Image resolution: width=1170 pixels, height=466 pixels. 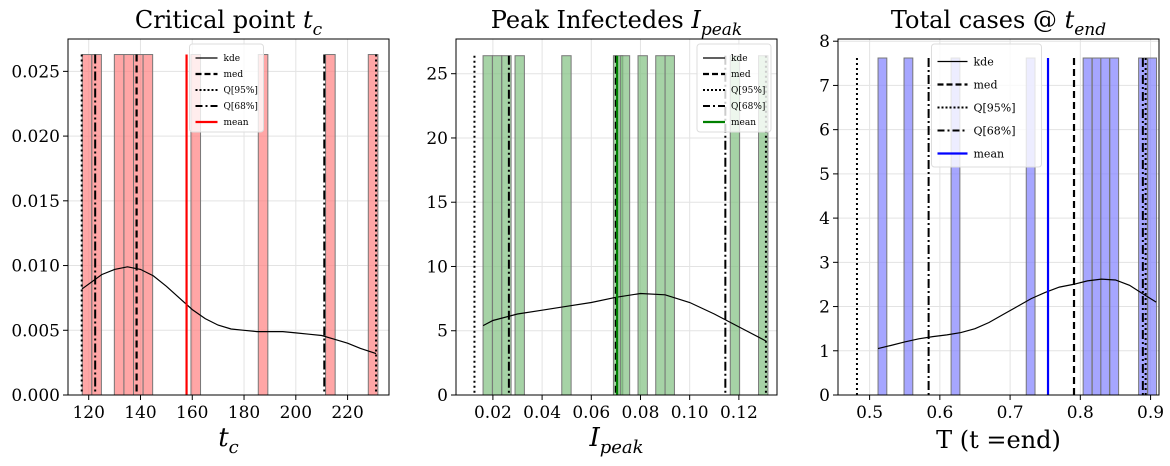 I want to click on y-tick-label: 7, so click(x=824, y=86).